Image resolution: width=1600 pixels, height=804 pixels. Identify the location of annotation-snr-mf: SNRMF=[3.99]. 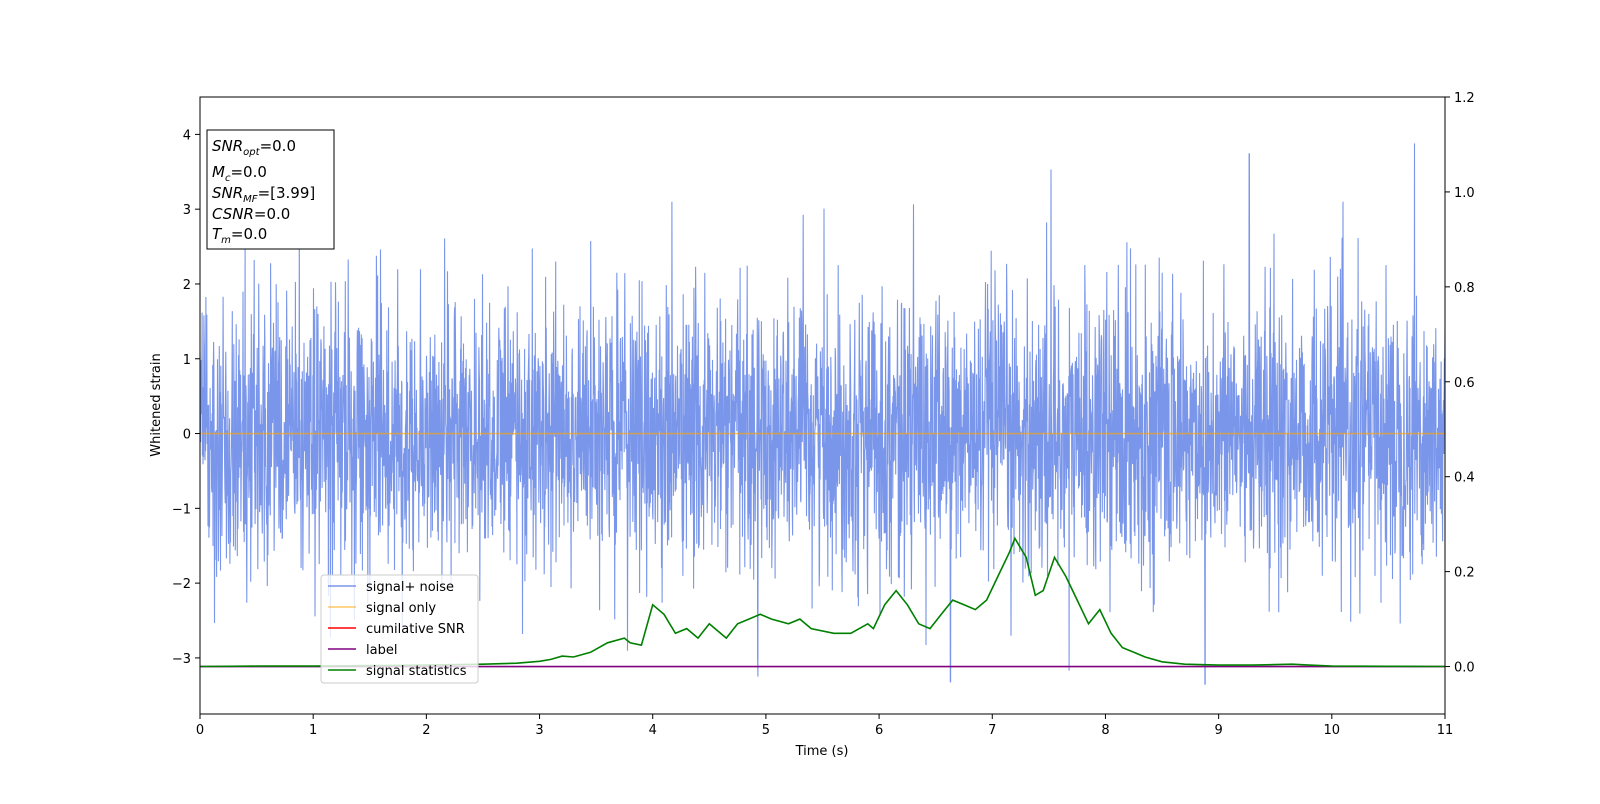
(263, 194).